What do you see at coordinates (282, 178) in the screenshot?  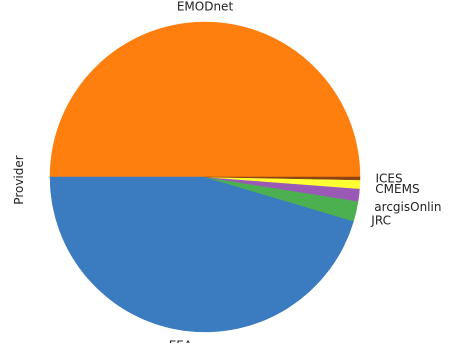 I see `pie-slice-ices` at bounding box center [282, 178].